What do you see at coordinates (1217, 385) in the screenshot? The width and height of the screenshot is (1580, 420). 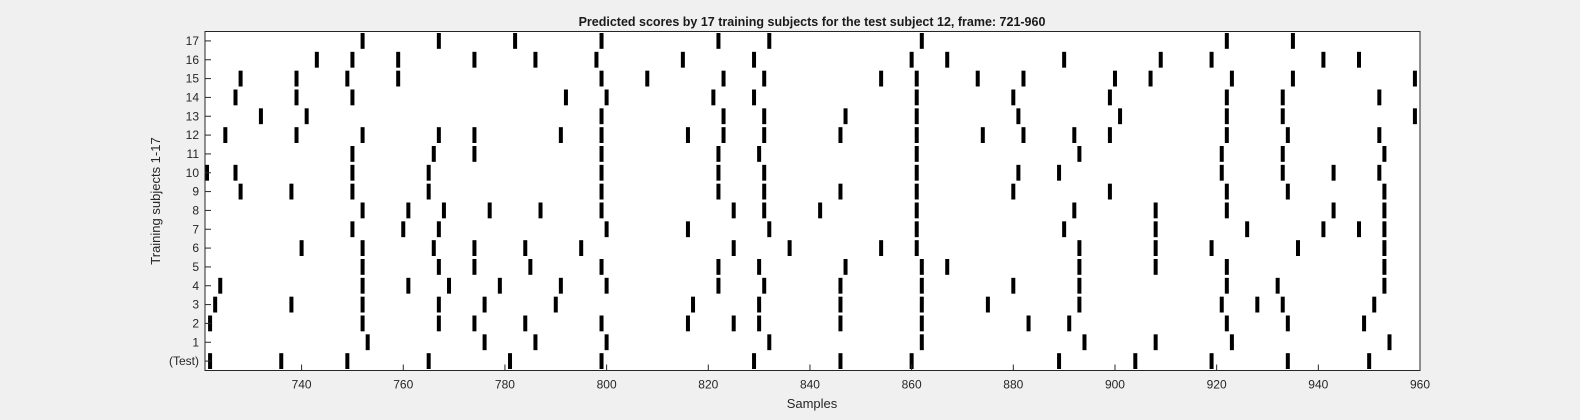 I see `x-tick-label: 920` at bounding box center [1217, 385].